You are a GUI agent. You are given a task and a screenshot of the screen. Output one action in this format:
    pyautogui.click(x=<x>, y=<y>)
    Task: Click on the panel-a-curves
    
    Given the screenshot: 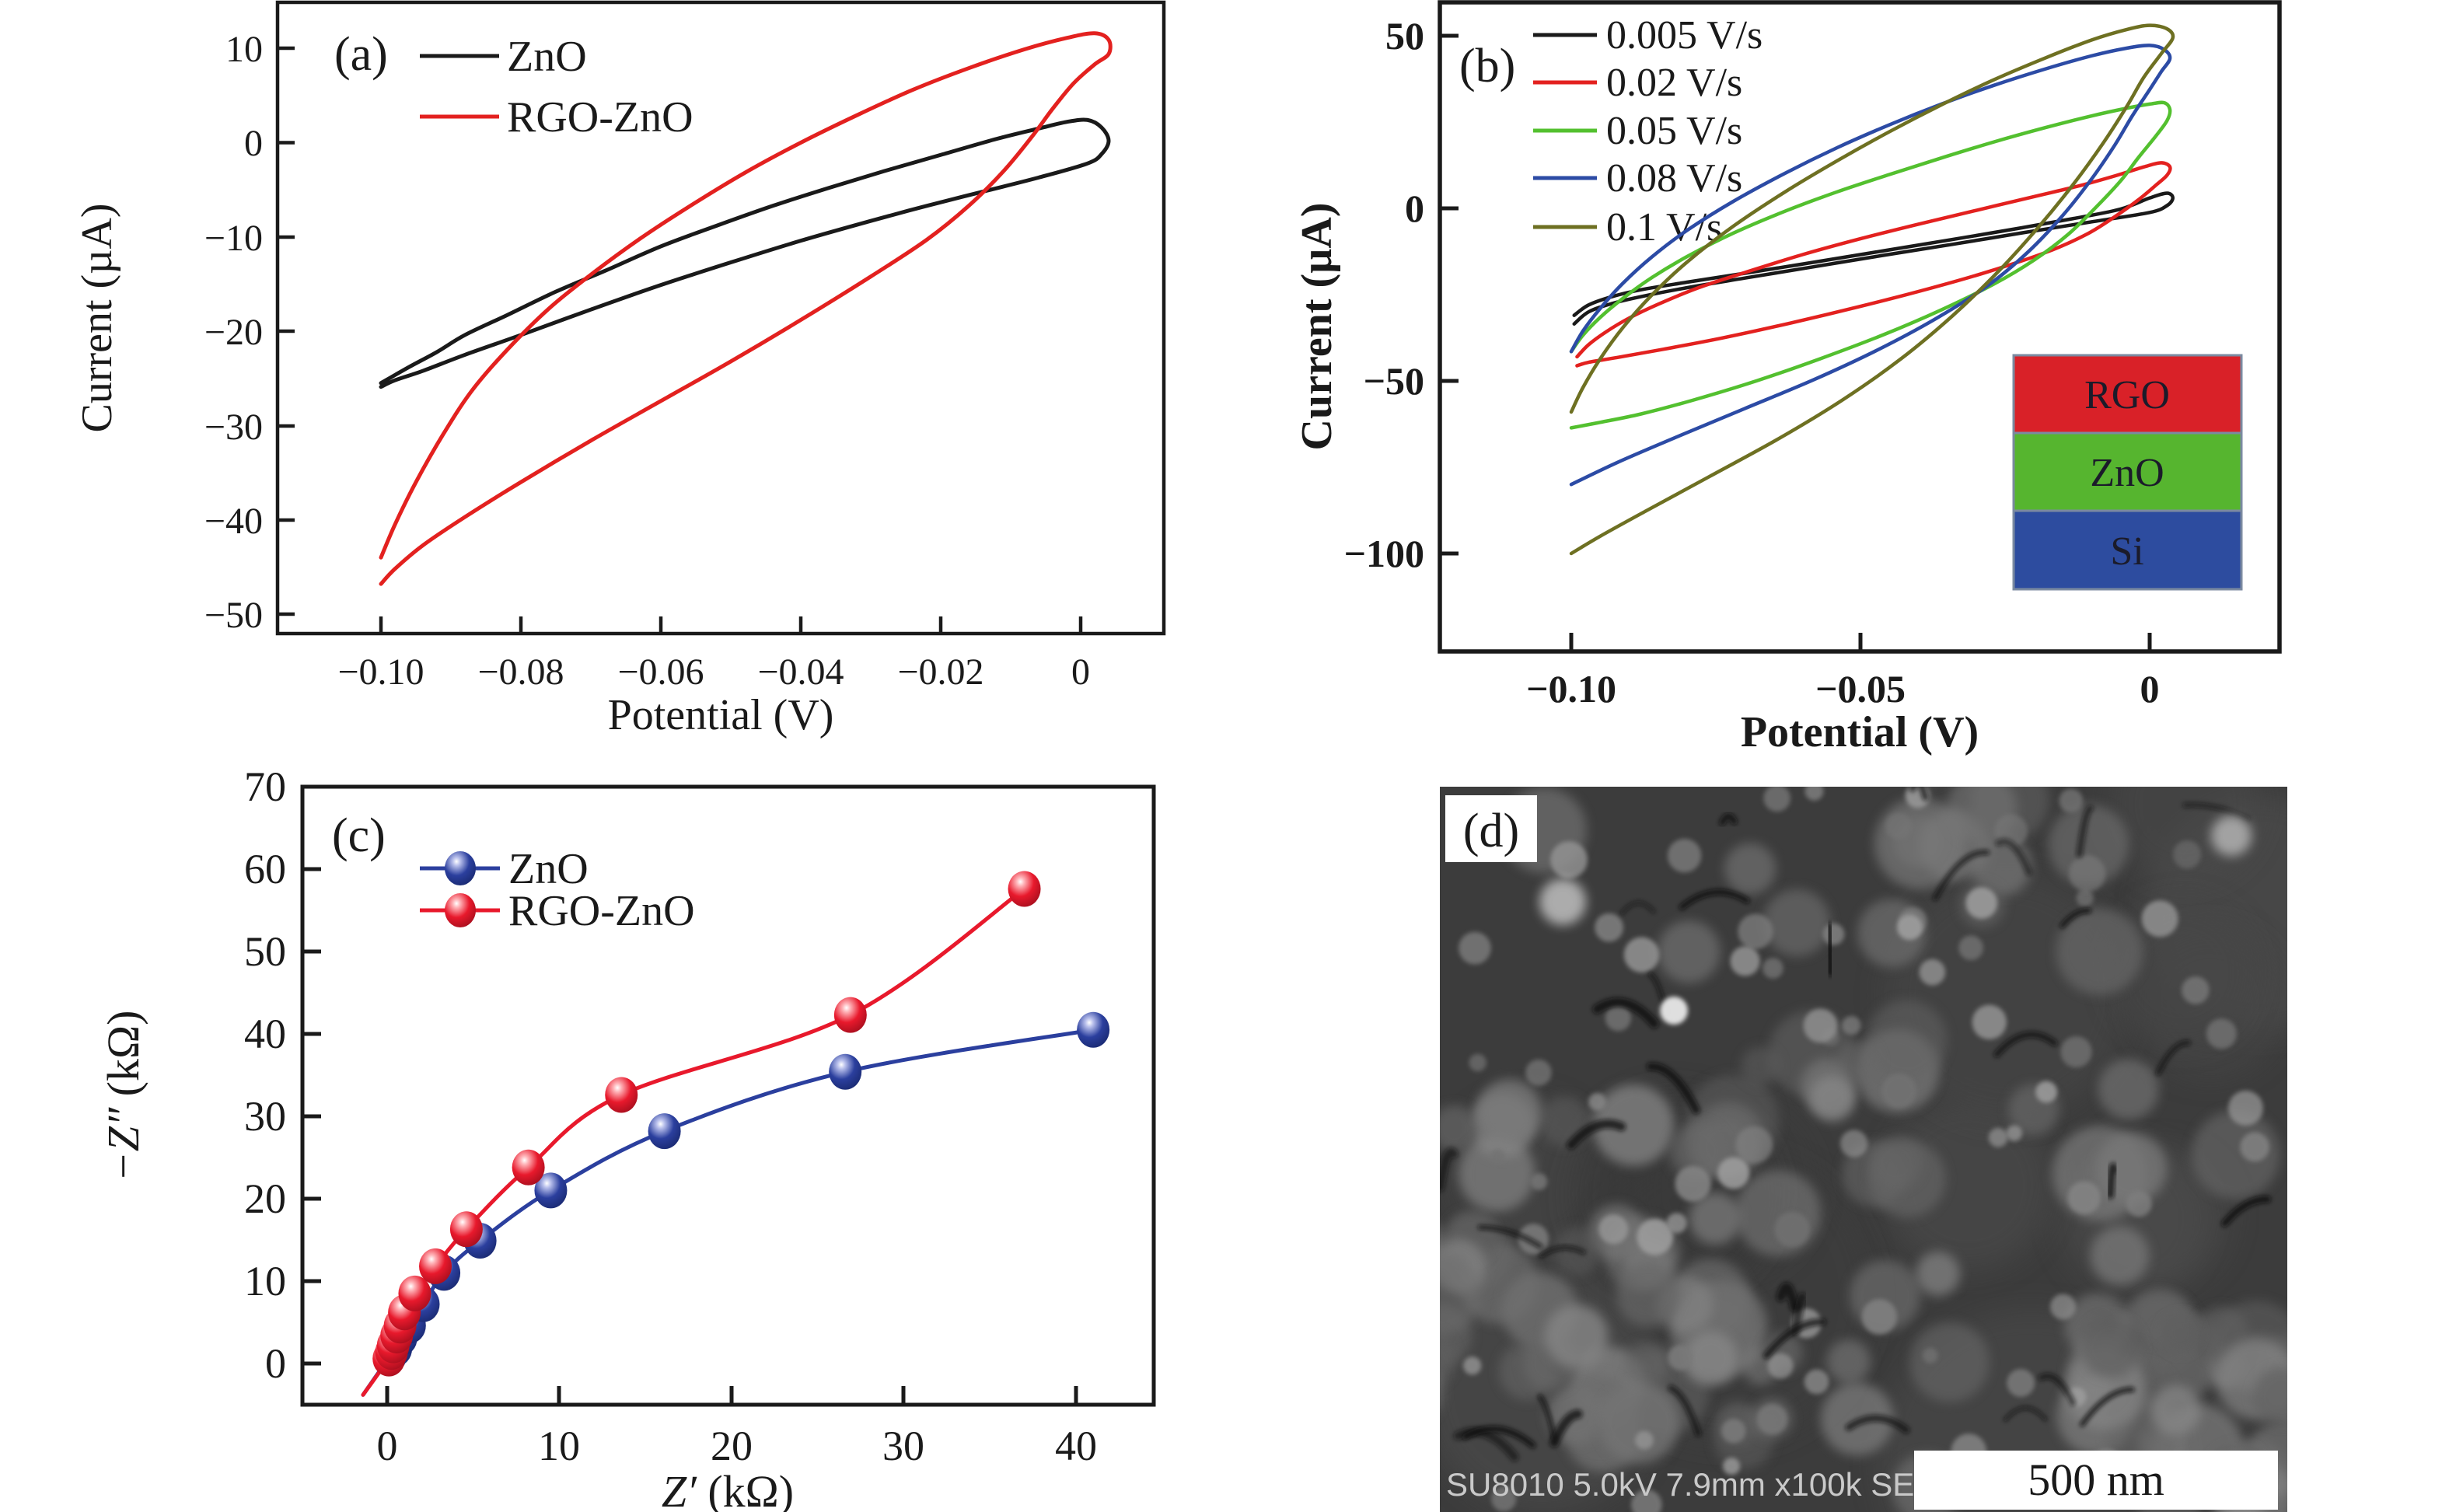 What is the action you would take?
    pyautogui.click(x=746, y=308)
    